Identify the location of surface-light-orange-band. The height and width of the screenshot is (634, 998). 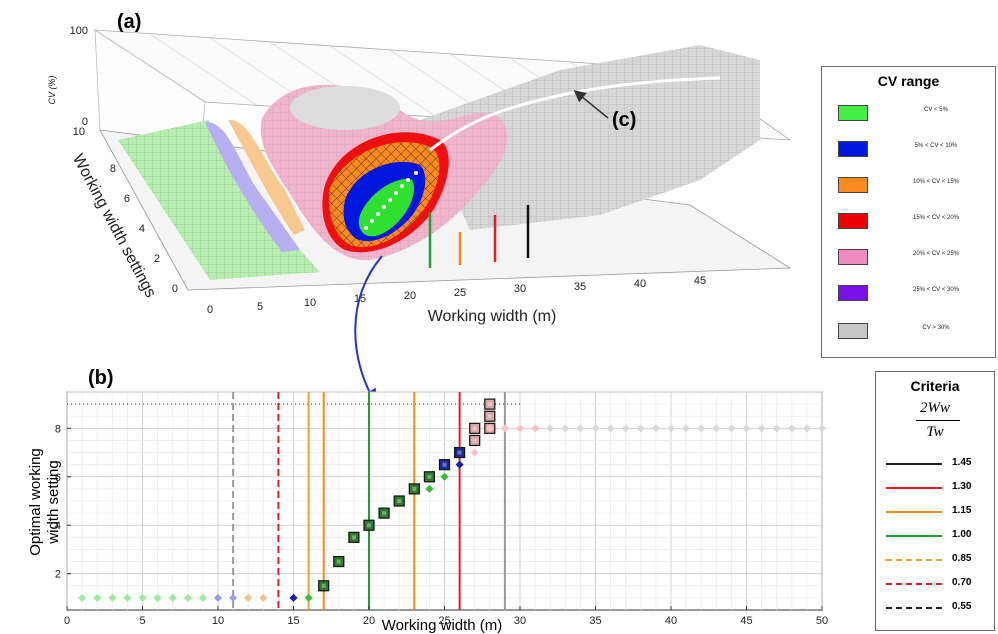
(266, 177).